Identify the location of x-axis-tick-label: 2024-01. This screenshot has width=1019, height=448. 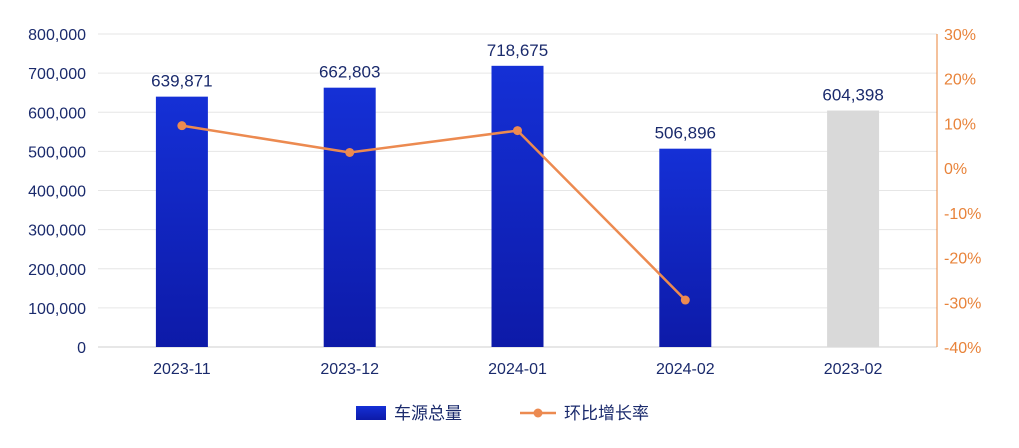
(517, 369).